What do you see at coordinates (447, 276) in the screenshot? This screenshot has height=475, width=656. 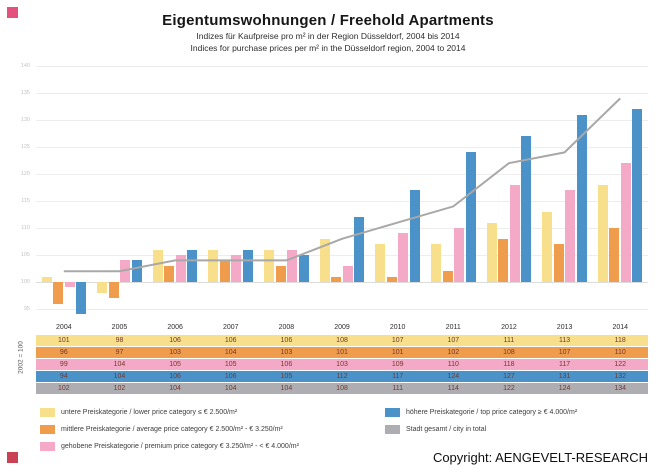 I see `bar-average-2011` at bounding box center [447, 276].